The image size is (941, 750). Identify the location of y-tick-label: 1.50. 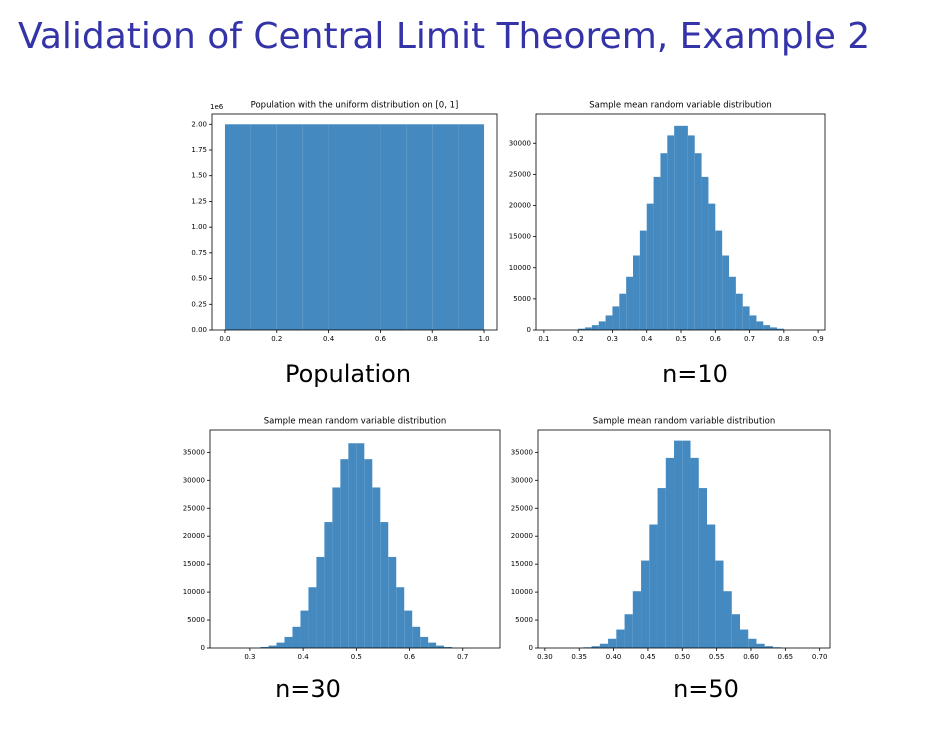
(199, 176).